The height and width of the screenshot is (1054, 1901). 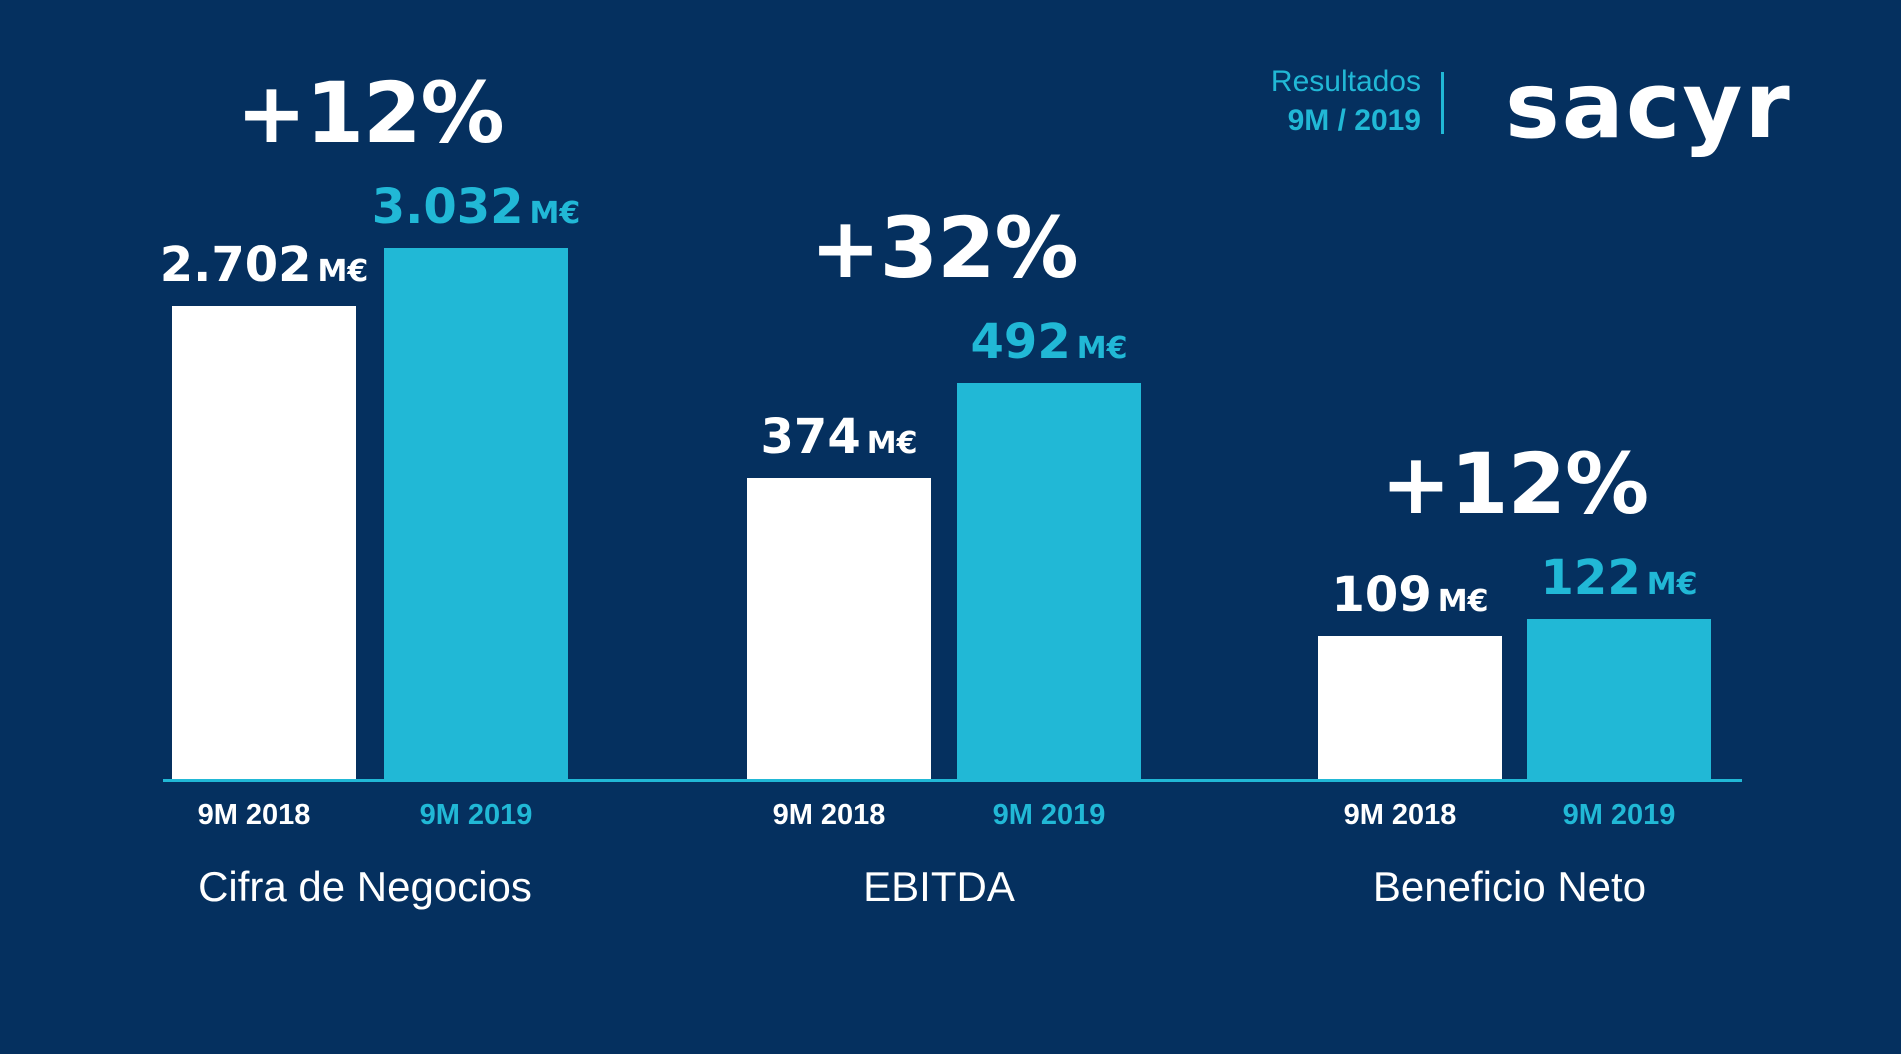 What do you see at coordinates (952, 780) in the screenshot?
I see `x-axis-line` at bounding box center [952, 780].